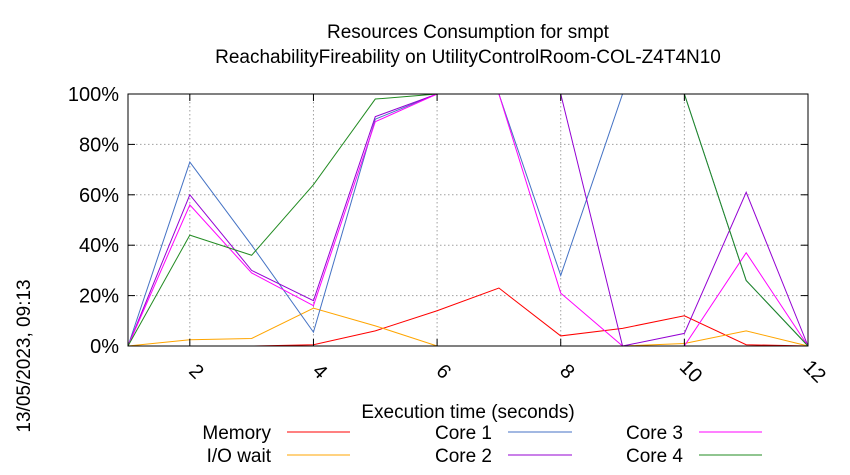 Image resolution: width=850 pixels, height=475 pixels. What do you see at coordinates (319, 371) in the screenshot?
I see `x-tick-label: 4` at bounding box center [319, 371].